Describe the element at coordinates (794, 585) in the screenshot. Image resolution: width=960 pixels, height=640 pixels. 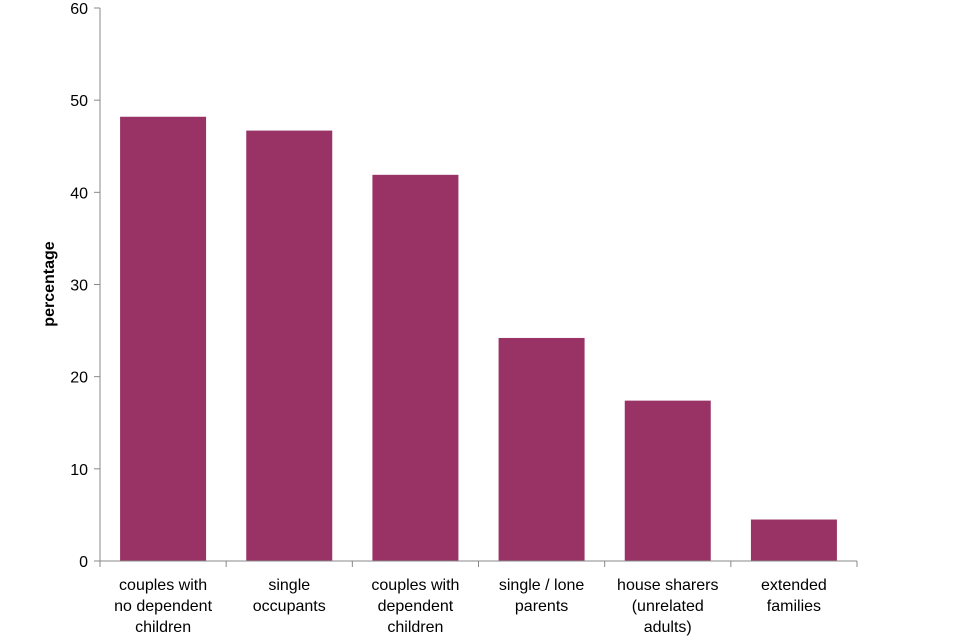
I see `x-tick-label: extended` at that location.